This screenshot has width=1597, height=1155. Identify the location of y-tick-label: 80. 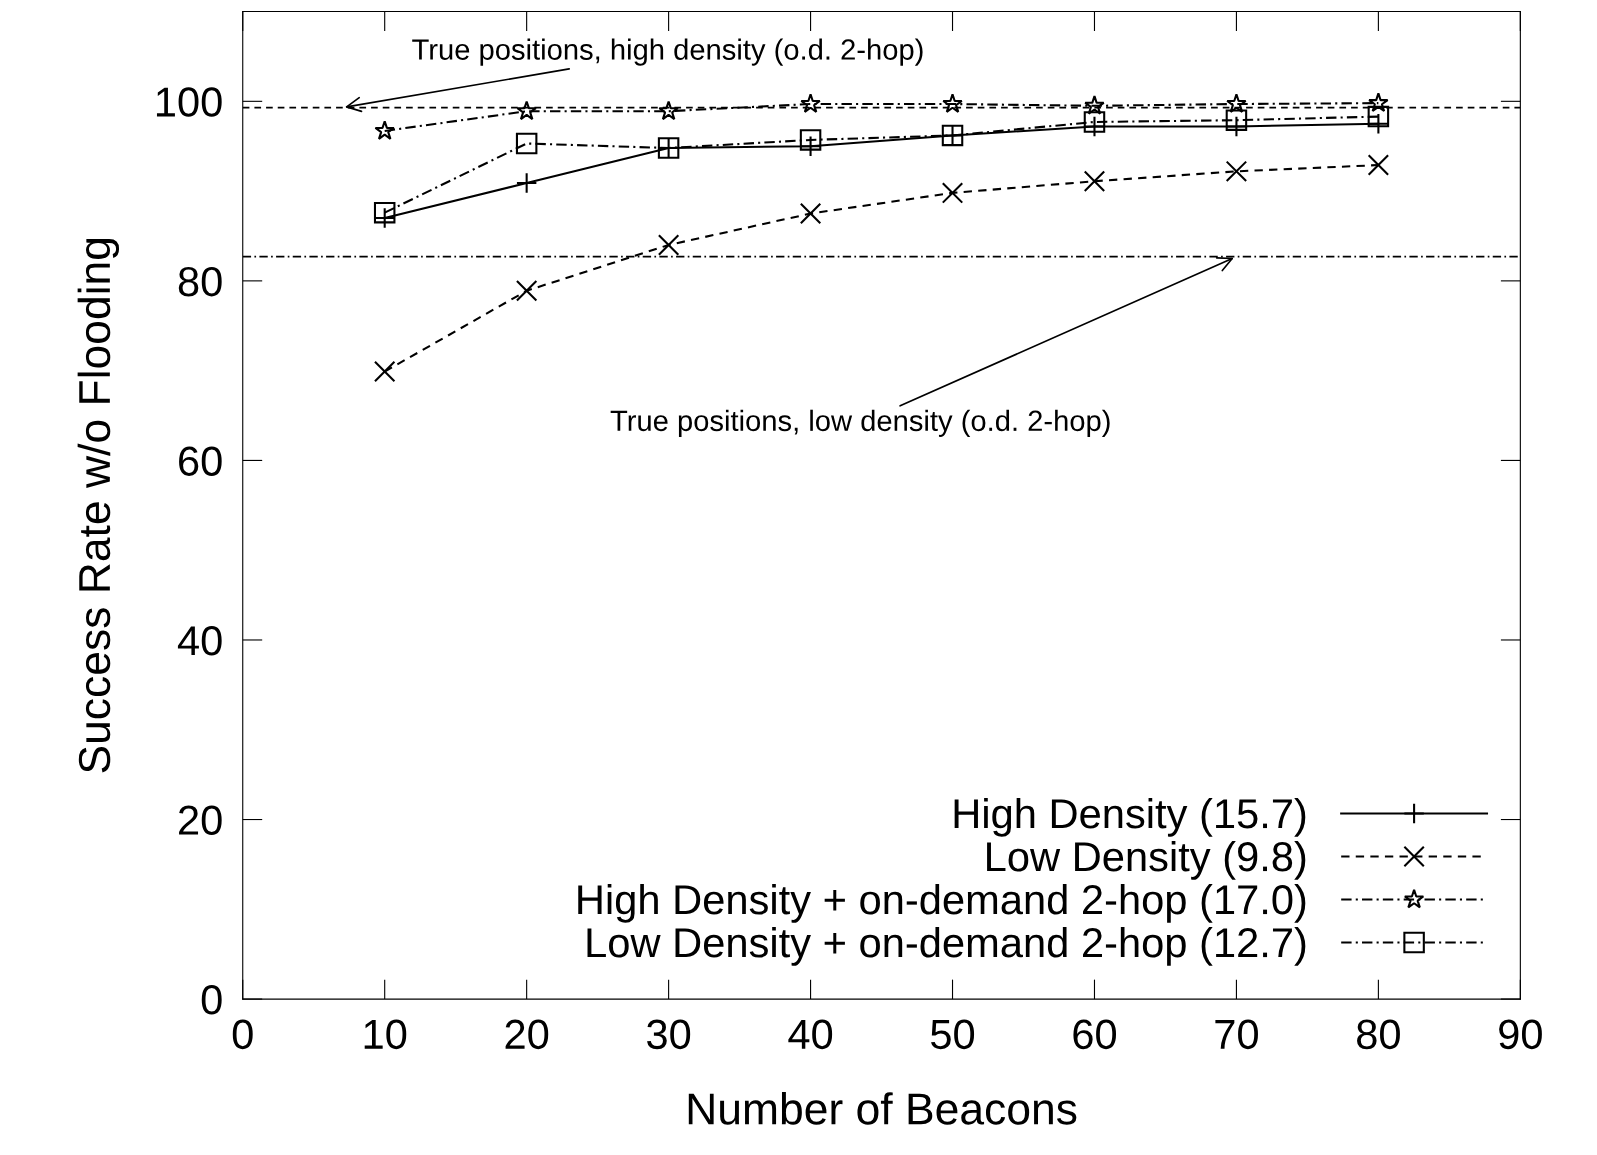
(200, 281).